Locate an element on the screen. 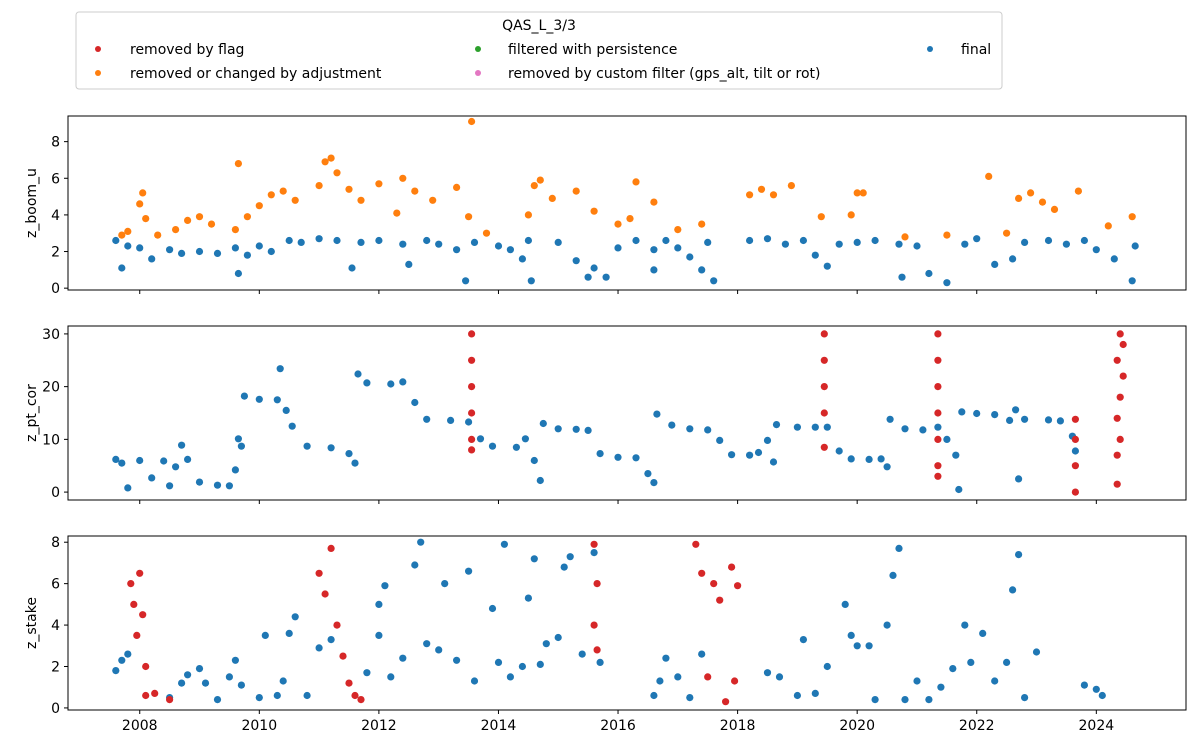 This screenshot has height=750, width=1195. legend-label-final: final is located at coordinates (976, 50).